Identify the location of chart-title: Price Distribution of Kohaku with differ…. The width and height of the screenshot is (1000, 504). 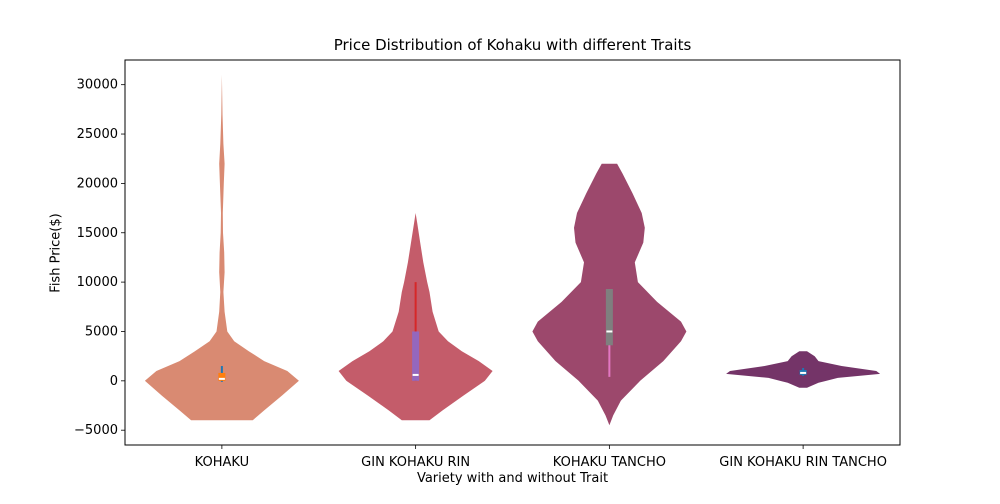
(512, 45).